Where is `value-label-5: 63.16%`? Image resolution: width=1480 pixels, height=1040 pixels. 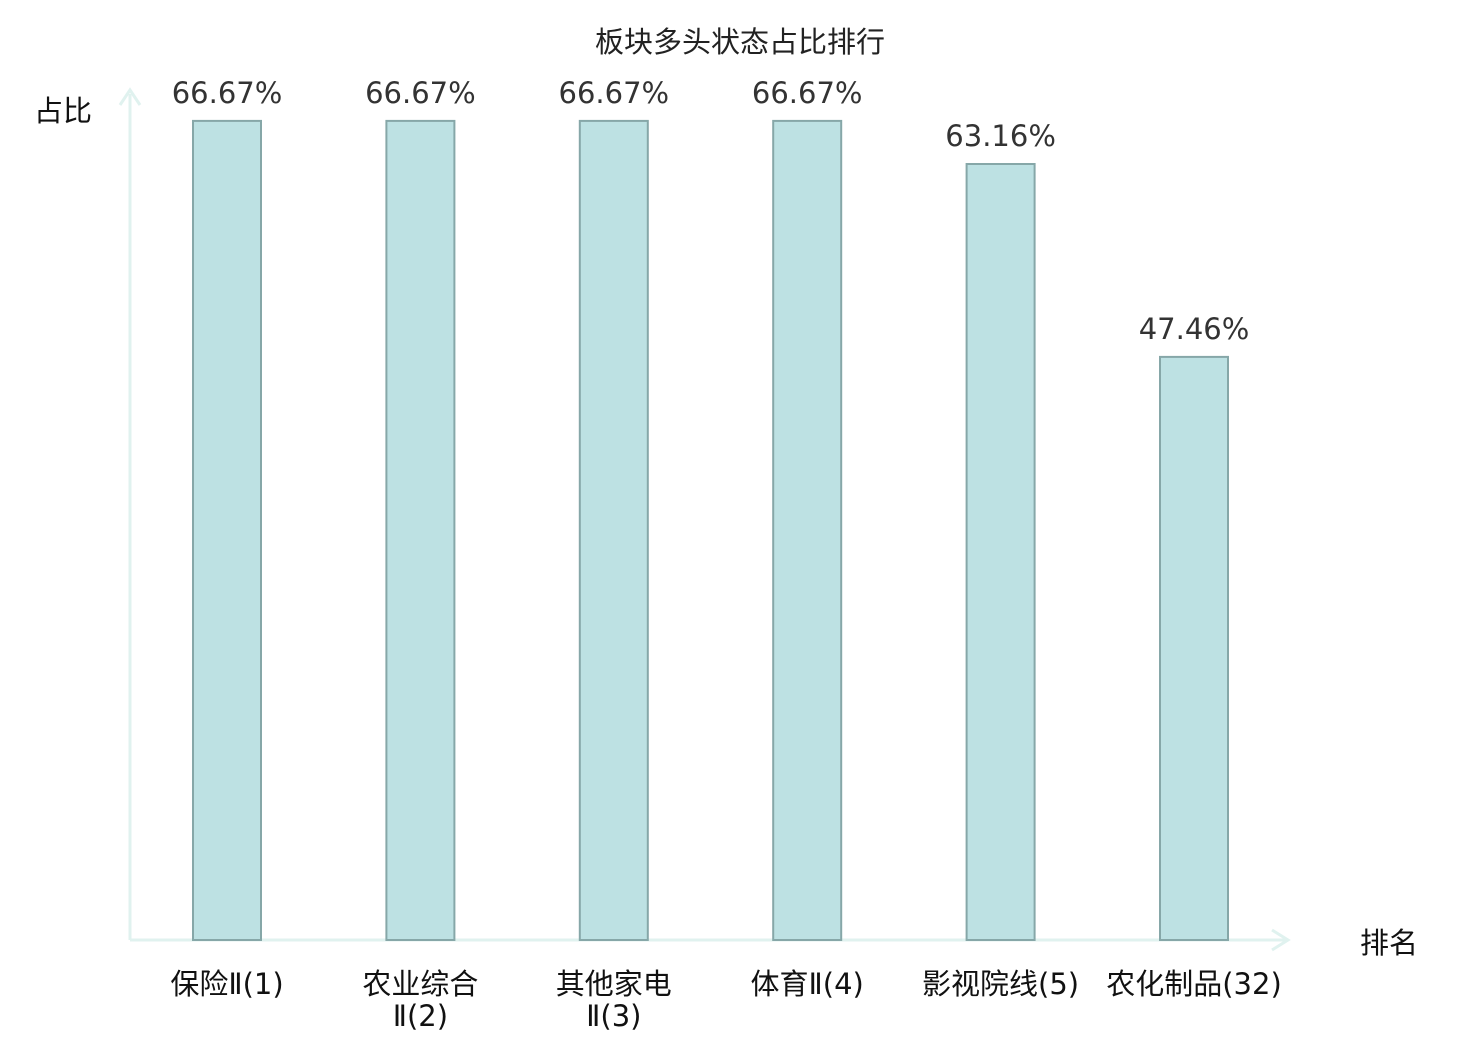 value-label-5: 63.16% is located at coordinates (1000, 136).